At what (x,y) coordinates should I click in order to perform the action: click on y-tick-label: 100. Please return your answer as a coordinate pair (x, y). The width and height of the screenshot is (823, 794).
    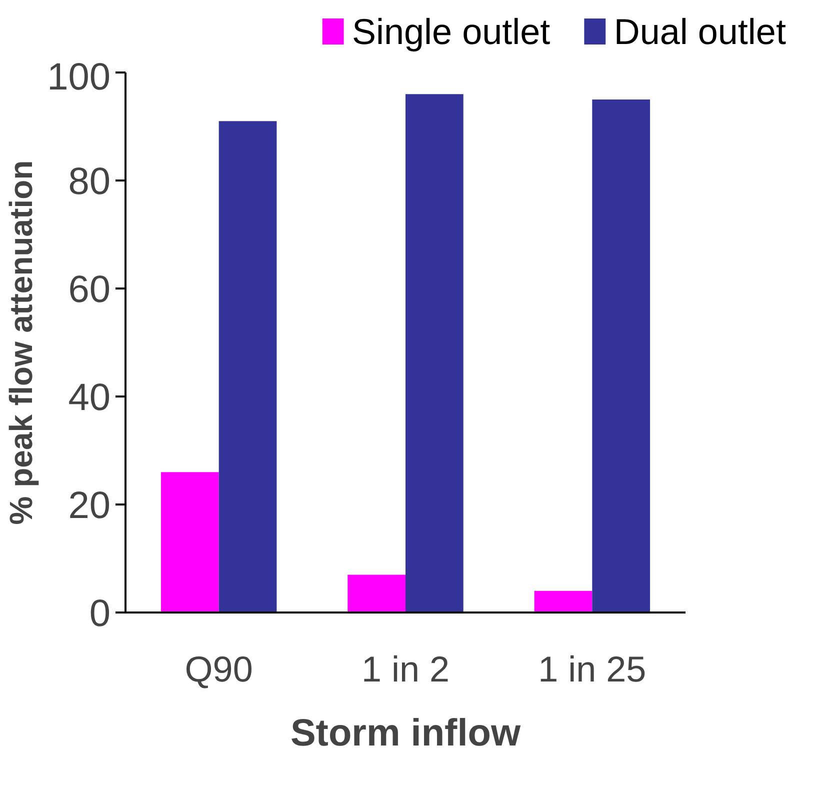
    Looking at the image, I should click on (79, 77).